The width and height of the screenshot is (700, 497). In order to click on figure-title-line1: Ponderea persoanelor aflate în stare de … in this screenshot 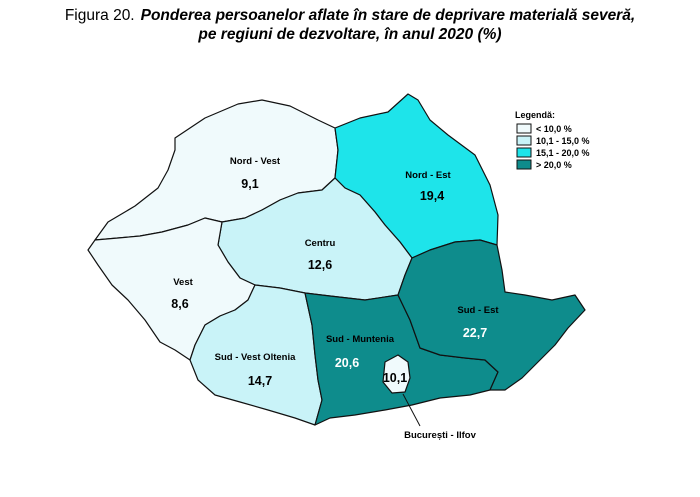, I will do `click(388, 15)`.